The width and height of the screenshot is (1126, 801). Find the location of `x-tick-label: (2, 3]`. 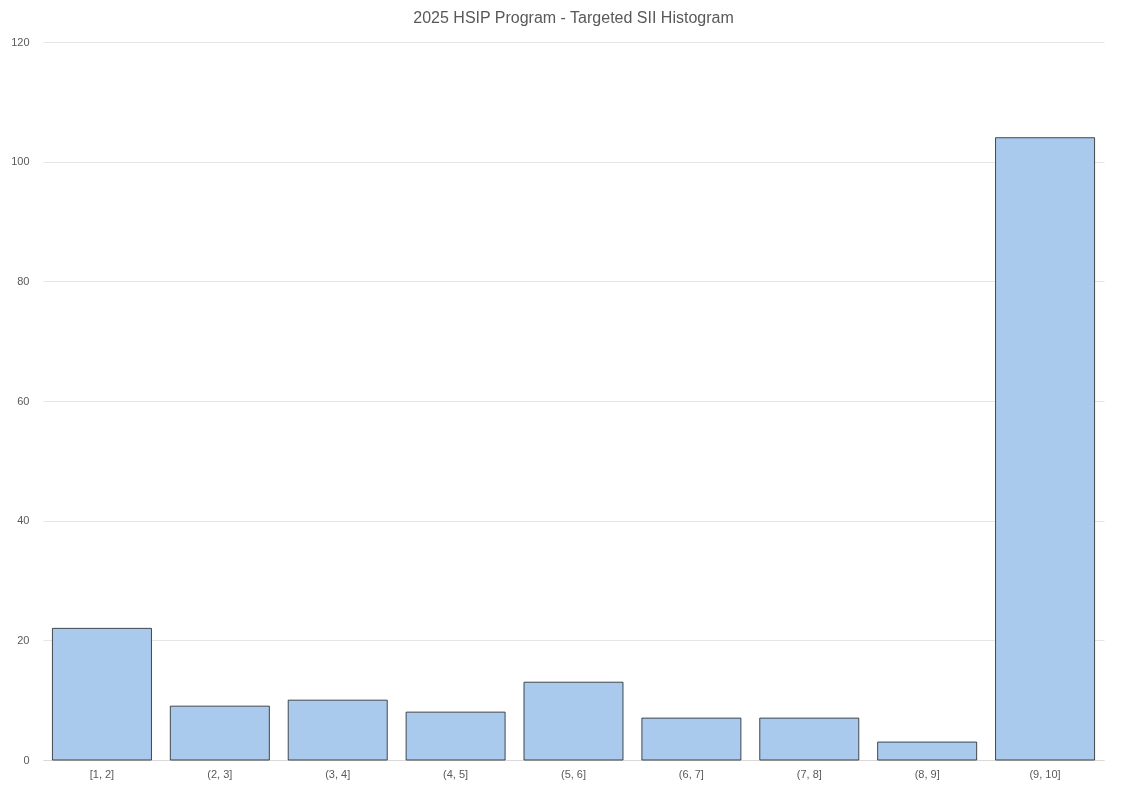

x-tick-label: (2, 3] is located at coordinates (220, 773).